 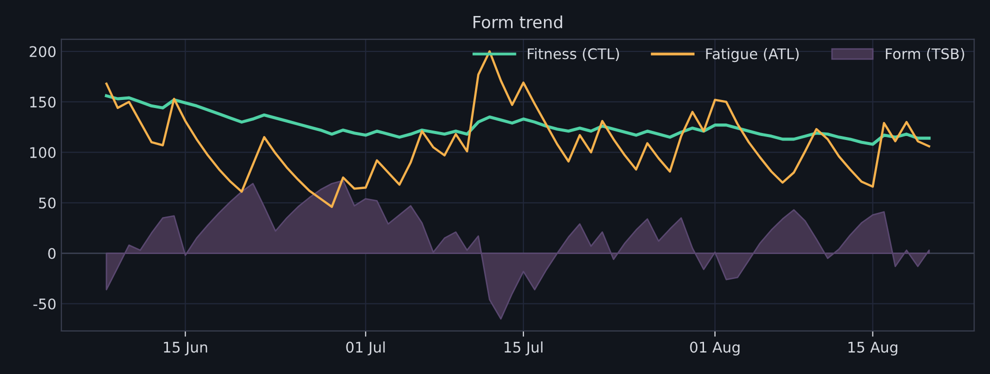 I want to click on chart-title: Form trend, so click(x=518, y=21).